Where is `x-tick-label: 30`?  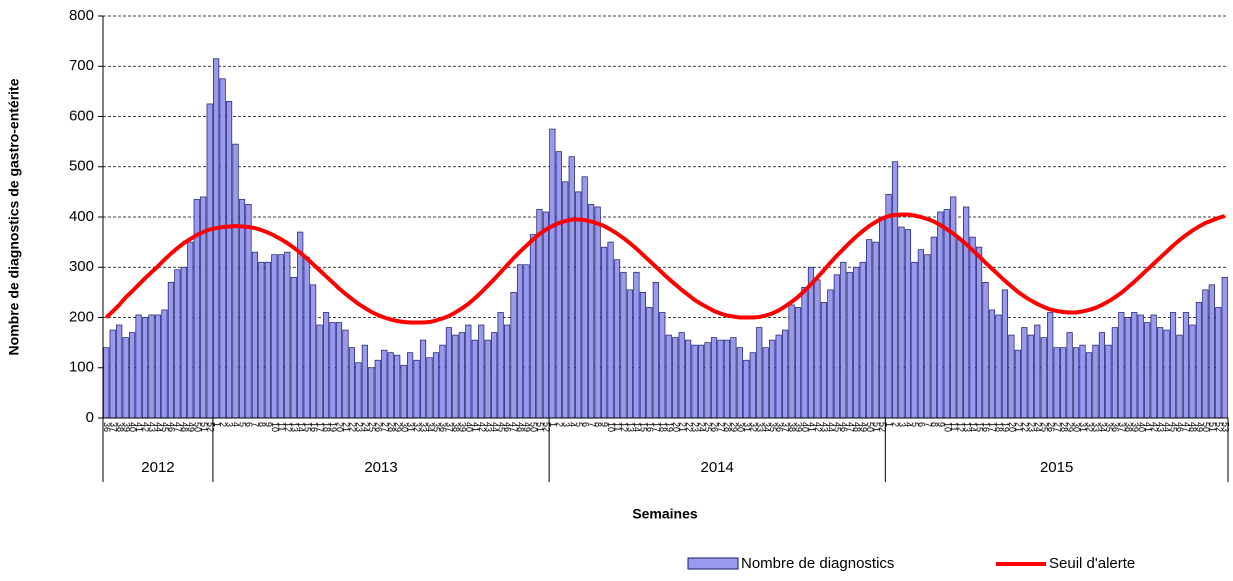 x-tick-label: 30 is located at coordinates (404, 427).